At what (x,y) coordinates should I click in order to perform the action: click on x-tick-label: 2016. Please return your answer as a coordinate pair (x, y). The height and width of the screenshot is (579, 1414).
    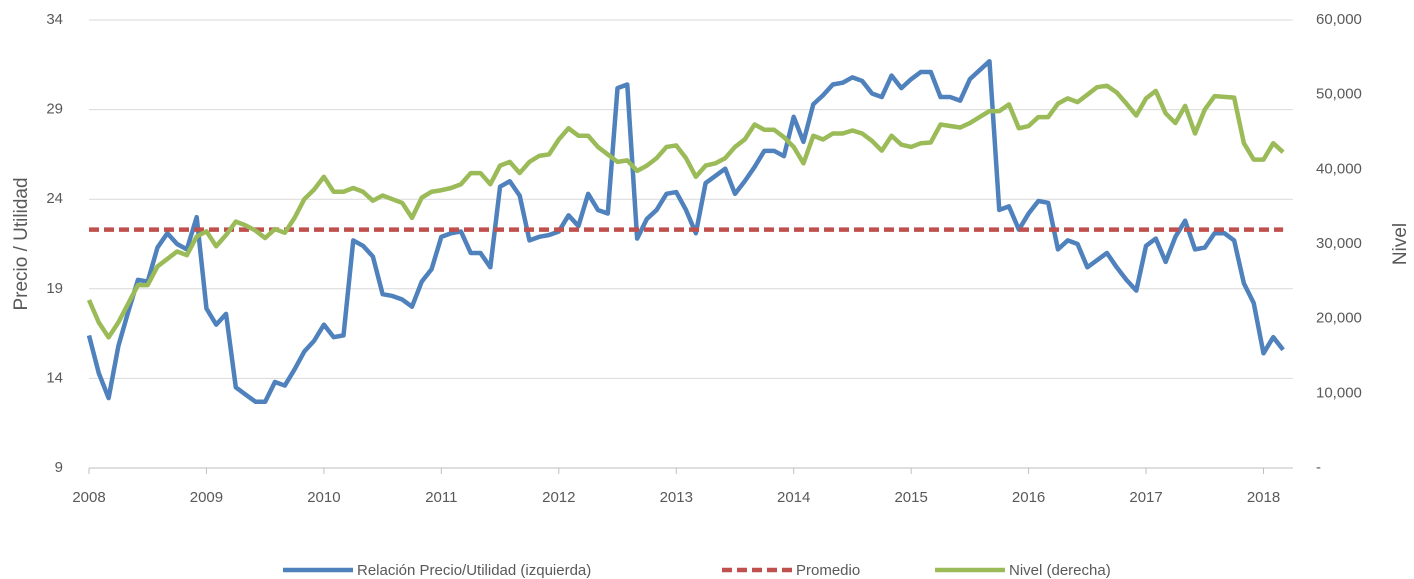
    Looking at the image, I should click on (1028, 497).